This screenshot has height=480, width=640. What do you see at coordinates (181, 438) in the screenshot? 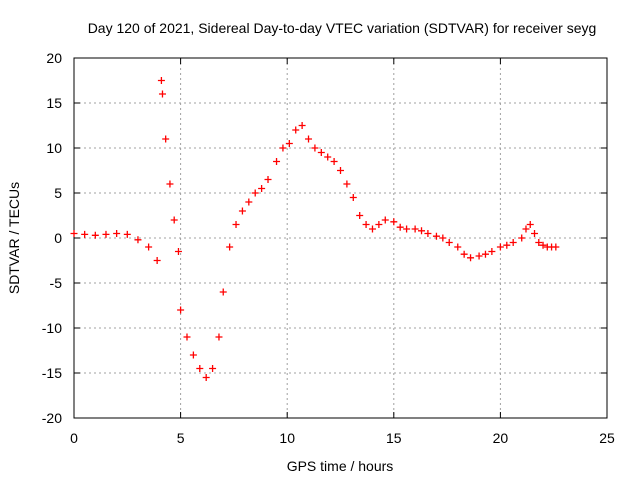
I see `x-tick-label: 5` at bounding box center [181, 438].